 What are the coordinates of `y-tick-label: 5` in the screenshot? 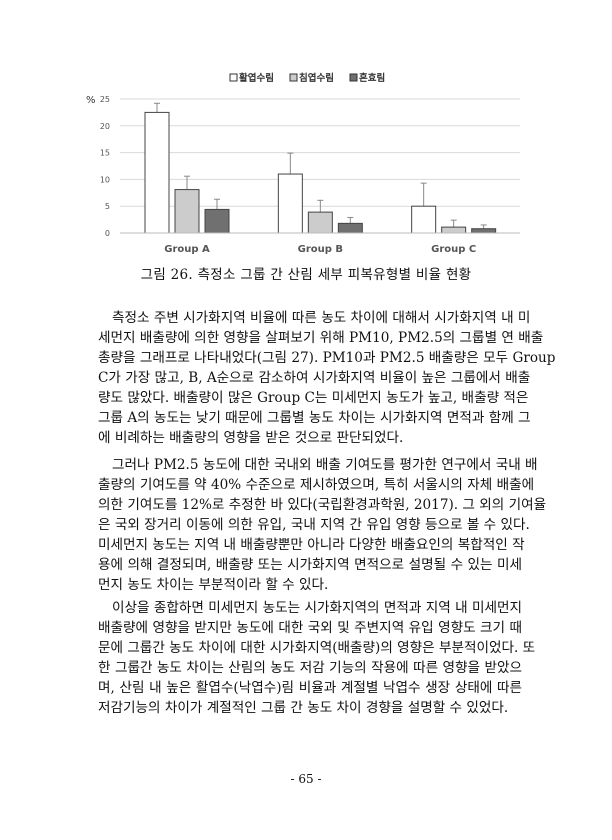 It's located at (107, 206).